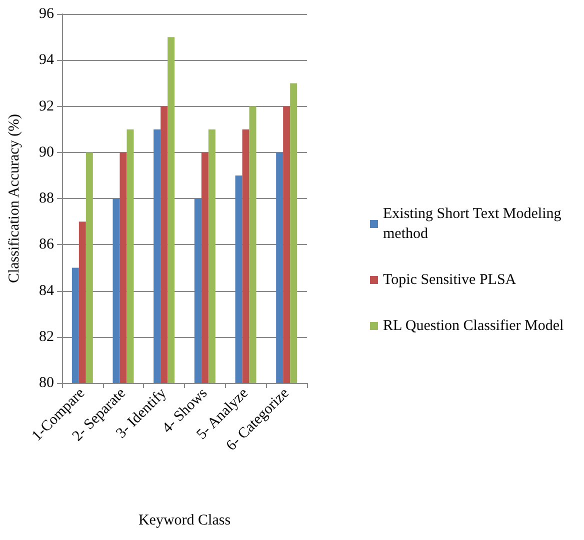 Image resolution: width=584 pixels, height=540 pixels. I want to click on y-axis-title: Classification Accuracy (%), so click(14, 199).